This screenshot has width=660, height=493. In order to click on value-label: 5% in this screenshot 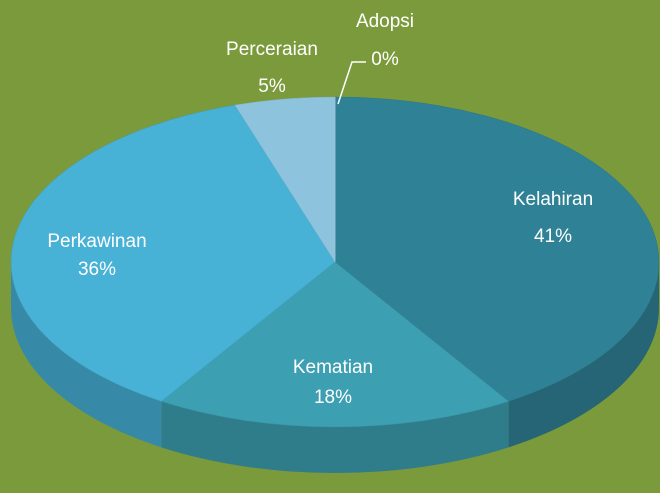, I will do `click(272, 86)`.